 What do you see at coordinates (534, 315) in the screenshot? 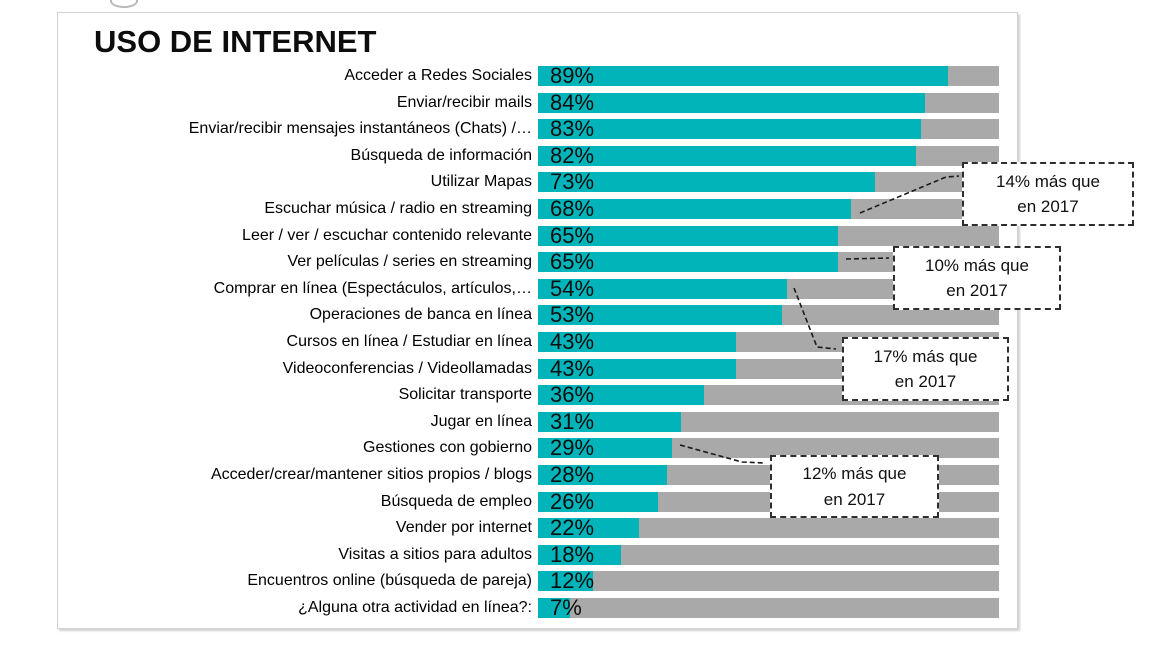
I see `bar-row: Operaciones de banca en línea 53%` at bounding box center [534, 315].